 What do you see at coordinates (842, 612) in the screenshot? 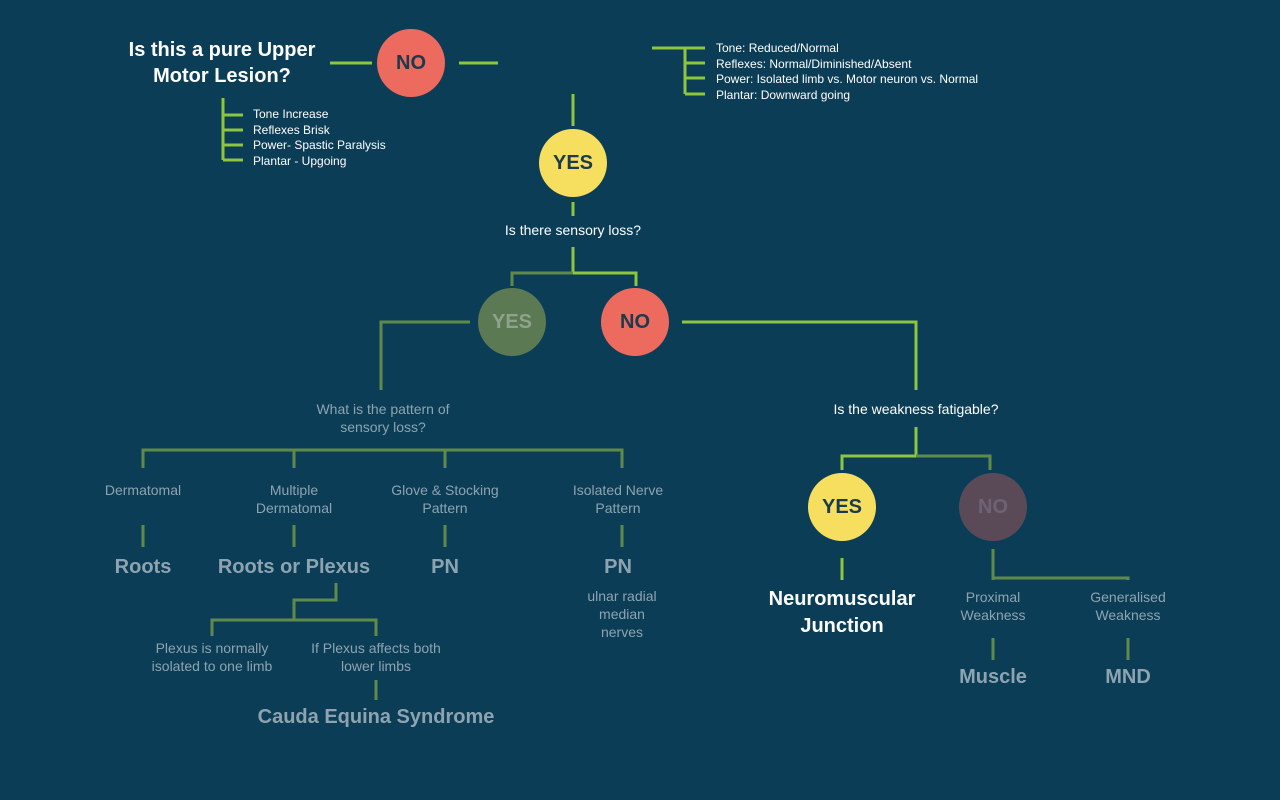
I see `result-neuromuscular-junction: Neuromuscular Junction` at bounding box center [842, 612].